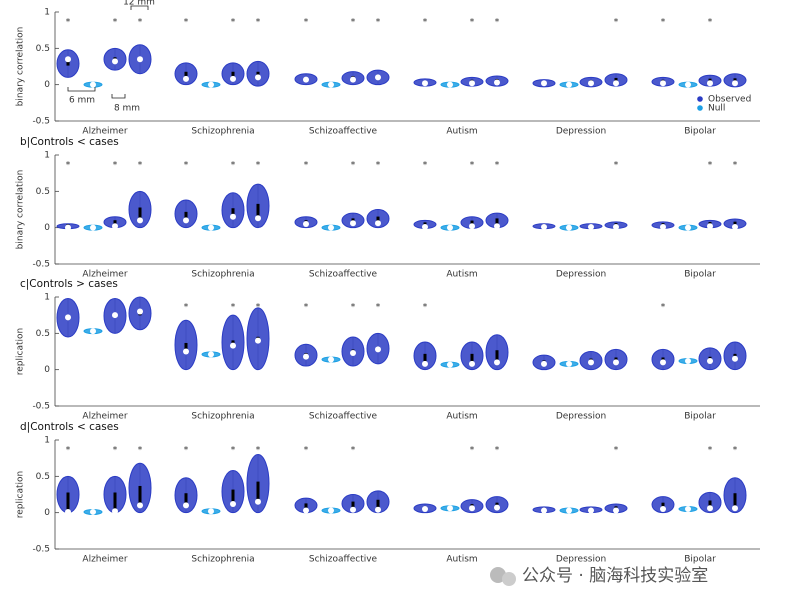  What do you see at coordinates (43, 192) in the screenshot?
I see `y-tick-label: 0.5` at bounding box center [43, 192].